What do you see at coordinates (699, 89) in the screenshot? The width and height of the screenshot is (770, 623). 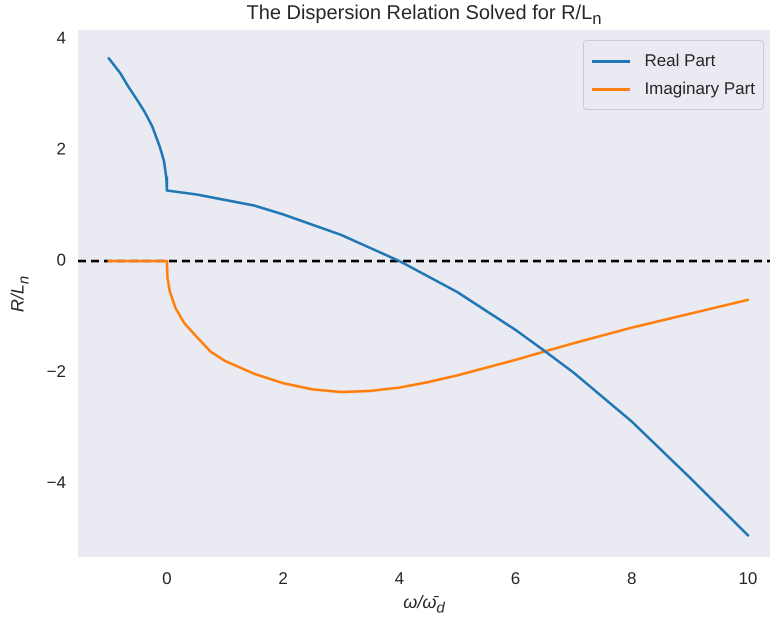 I see `legend-label: Imaginary Part` at bounding box center [699, 89].